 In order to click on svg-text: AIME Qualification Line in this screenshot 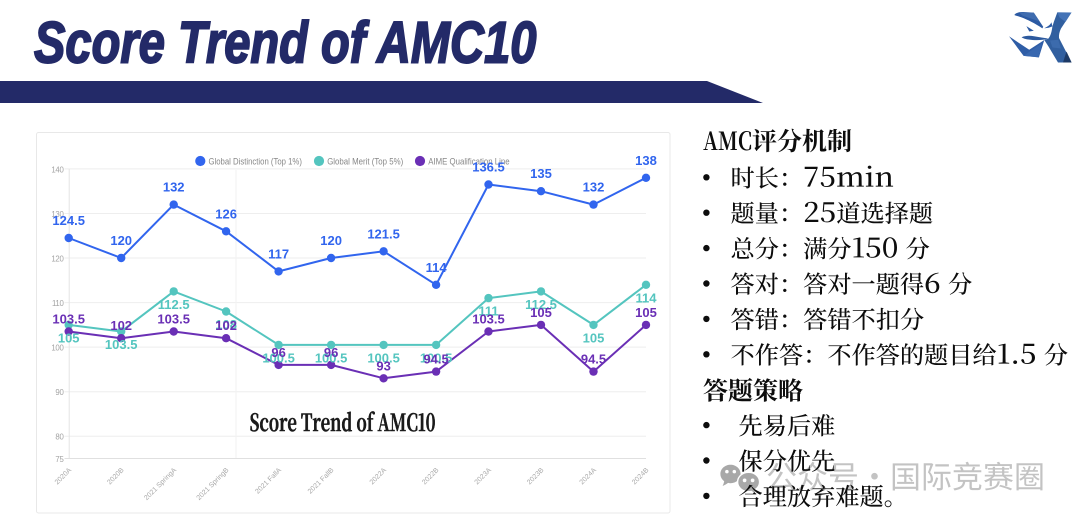, I will do `click(468, 161)`.